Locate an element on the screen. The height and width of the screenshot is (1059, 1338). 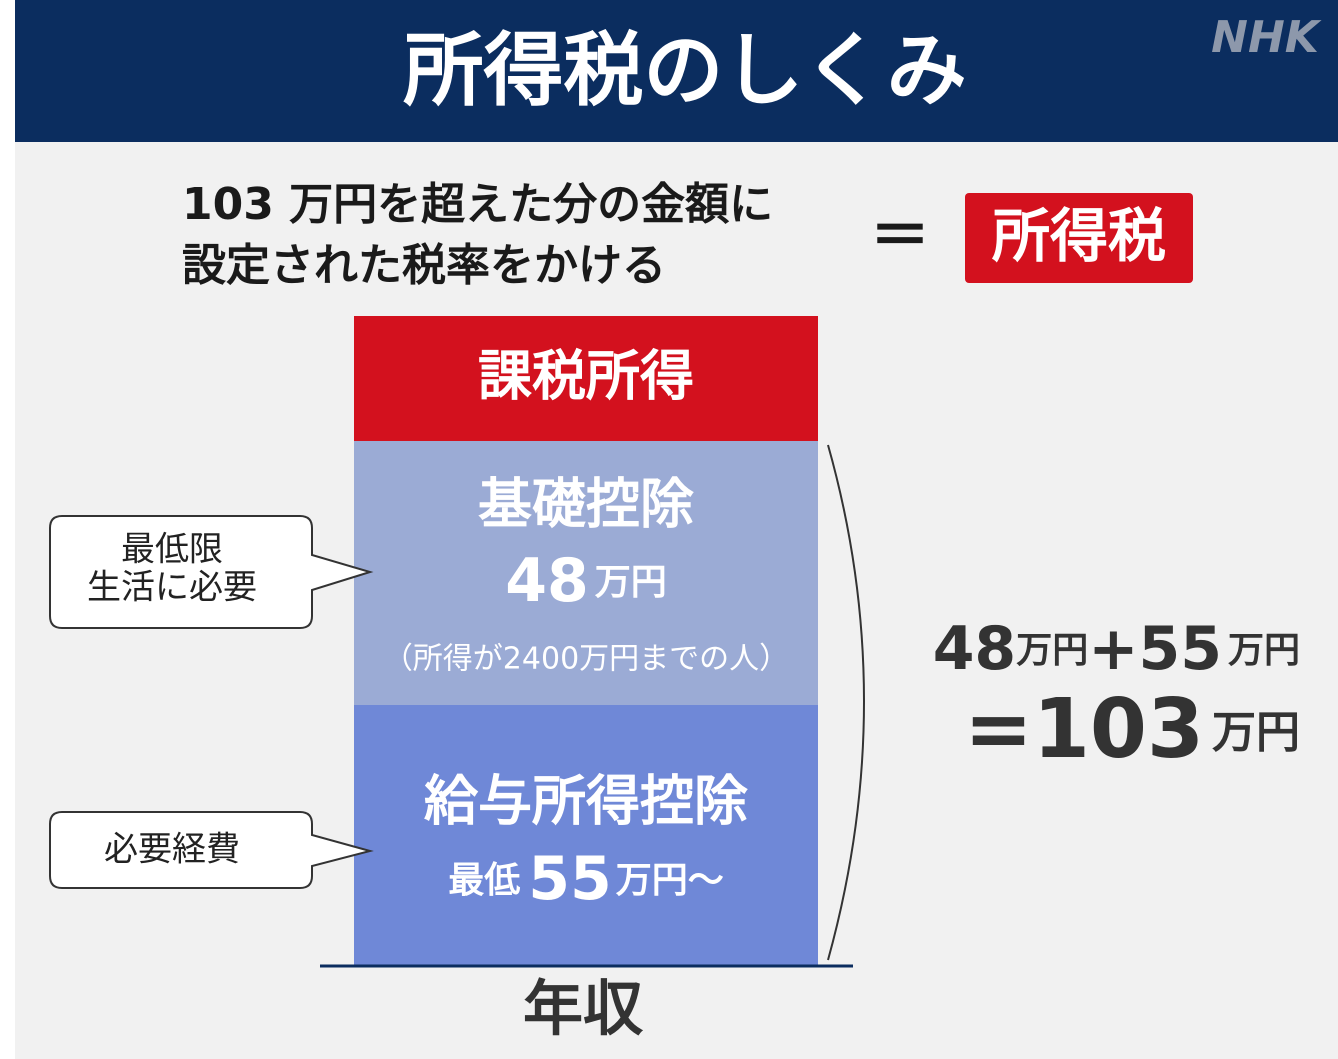
salary-amount: 最低 55 万円～ is located at coordinates (586, 879).